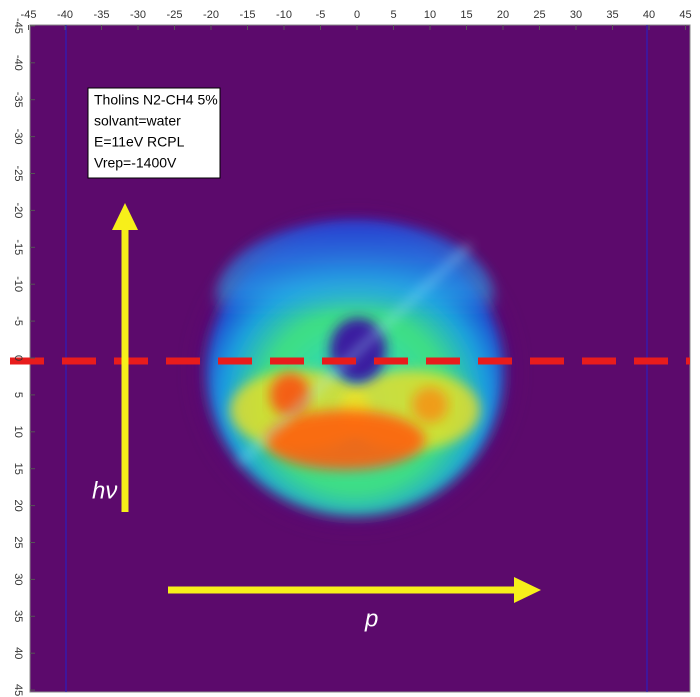  I want to click on x-tick-label: -35, so click(102, 15).